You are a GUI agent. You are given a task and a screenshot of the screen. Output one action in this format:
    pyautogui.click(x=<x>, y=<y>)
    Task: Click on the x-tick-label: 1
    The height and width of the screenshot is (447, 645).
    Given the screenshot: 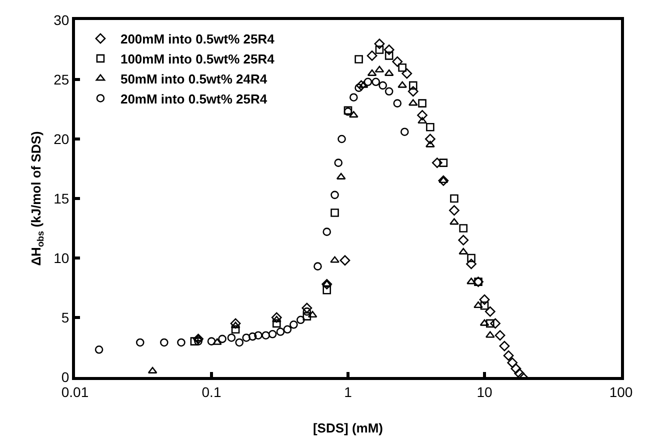 What is the action you would take?
    pyautogui.click(x=348, y=392)
    